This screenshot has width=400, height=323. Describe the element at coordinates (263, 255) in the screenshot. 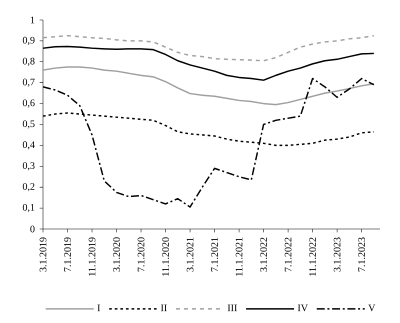

I see `x-tick-label: 3.1.2022` at that location.